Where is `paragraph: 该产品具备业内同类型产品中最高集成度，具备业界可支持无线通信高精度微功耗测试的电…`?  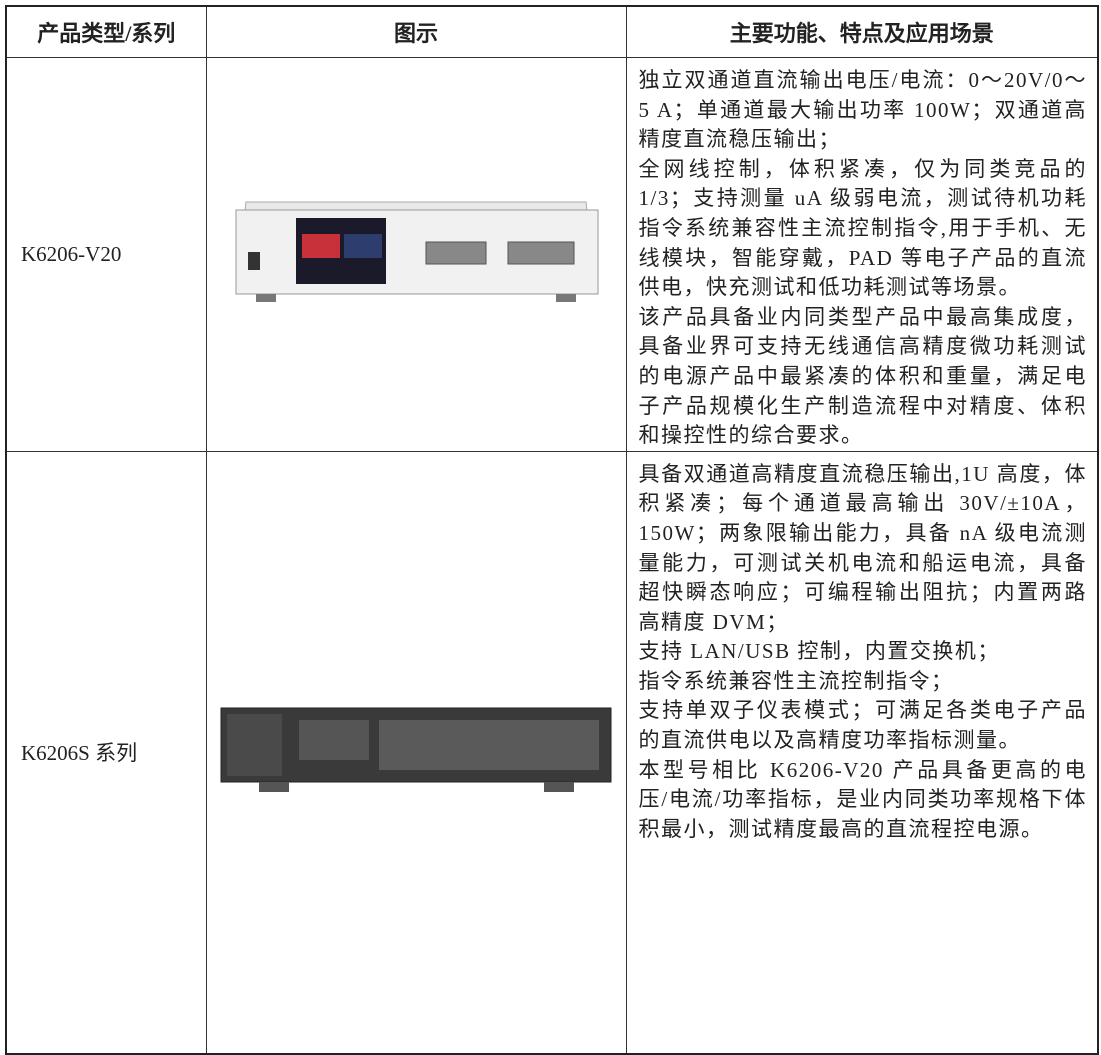
paragraph: 该产品具备业内同类型产品中最高集成度，具备业界可支持无线通信高精度微功耗测试的电… is located at coordinates (862, 376).